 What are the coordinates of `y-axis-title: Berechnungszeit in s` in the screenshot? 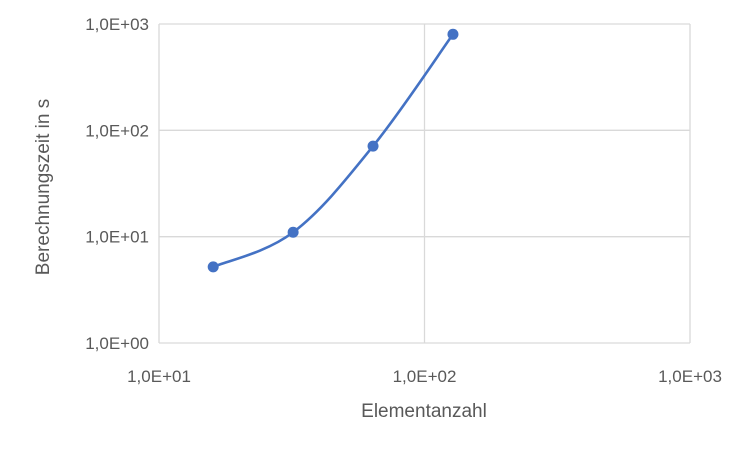 It's located at (43, 187).